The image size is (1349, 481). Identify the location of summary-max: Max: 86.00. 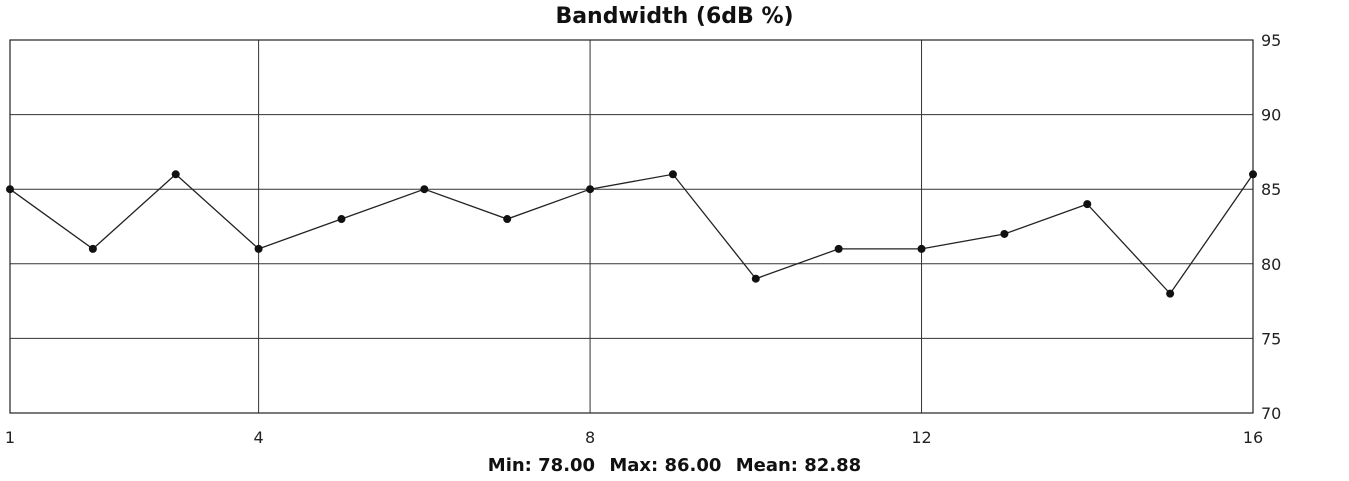
(665, 465).